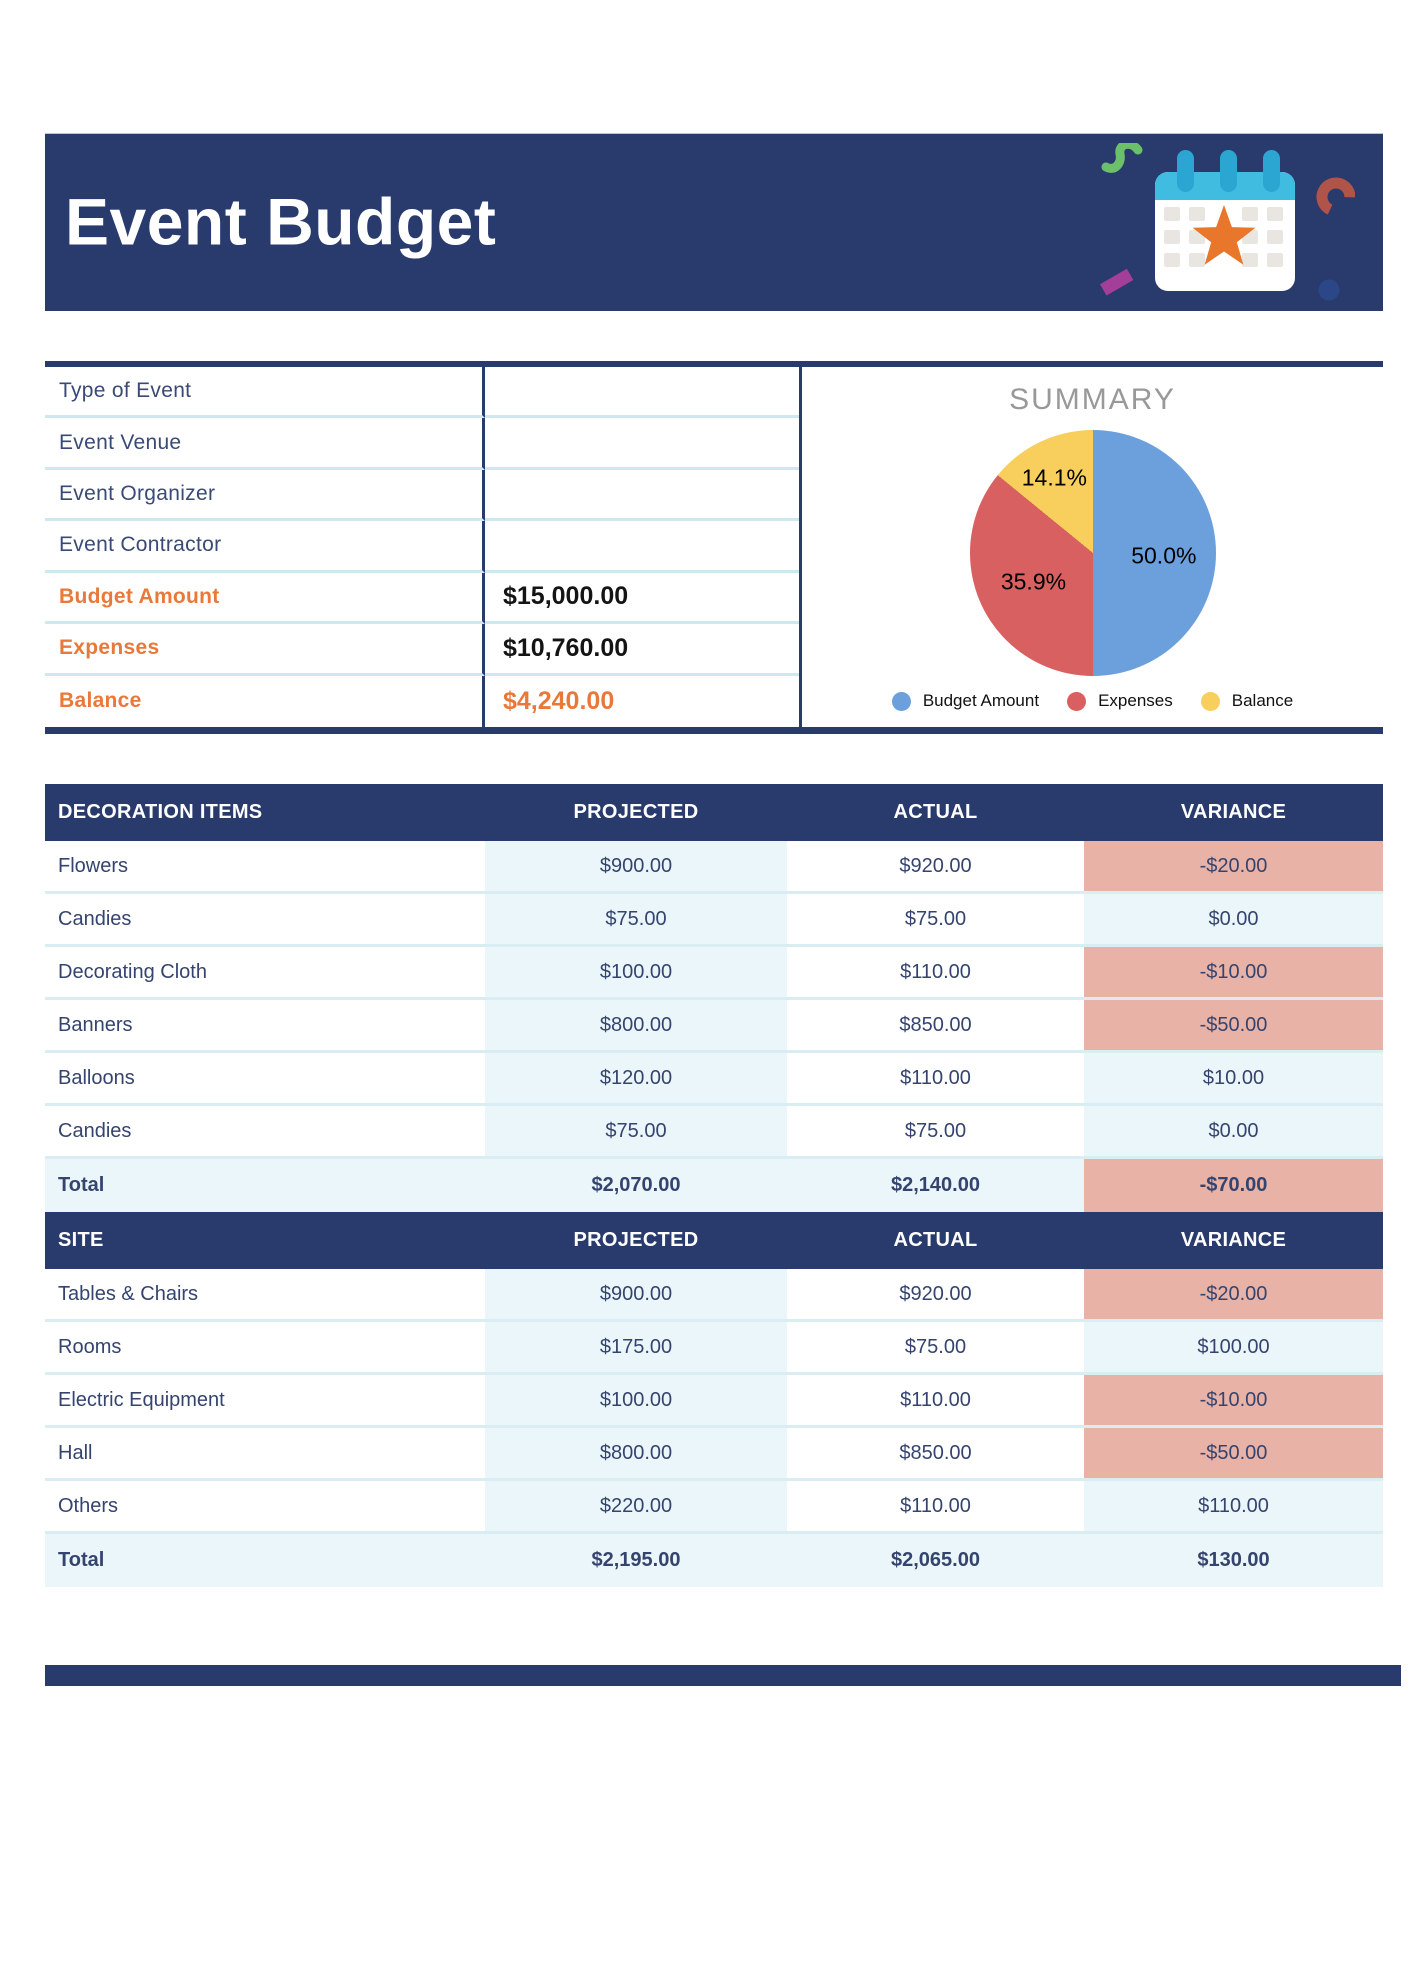 Image resolution: width=1424 pixels, height=1968 pixels. I want to click on table-row: Tables & Chairs $900.00 $920.00 -$20.00, so click(714, 1295).